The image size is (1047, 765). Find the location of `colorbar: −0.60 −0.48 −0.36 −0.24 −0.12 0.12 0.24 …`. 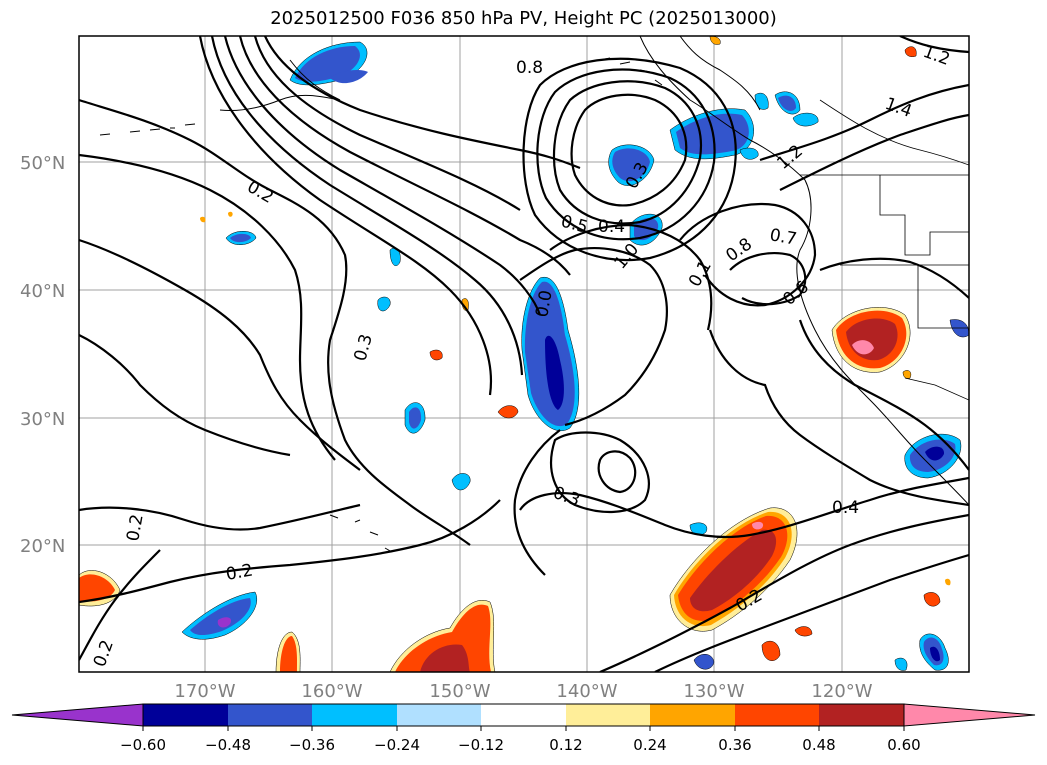

colorbar: −0.60 −0.48 −0.36 −0.24 −0.12 0.12 0.24 … is located at coordinates (523, 728).